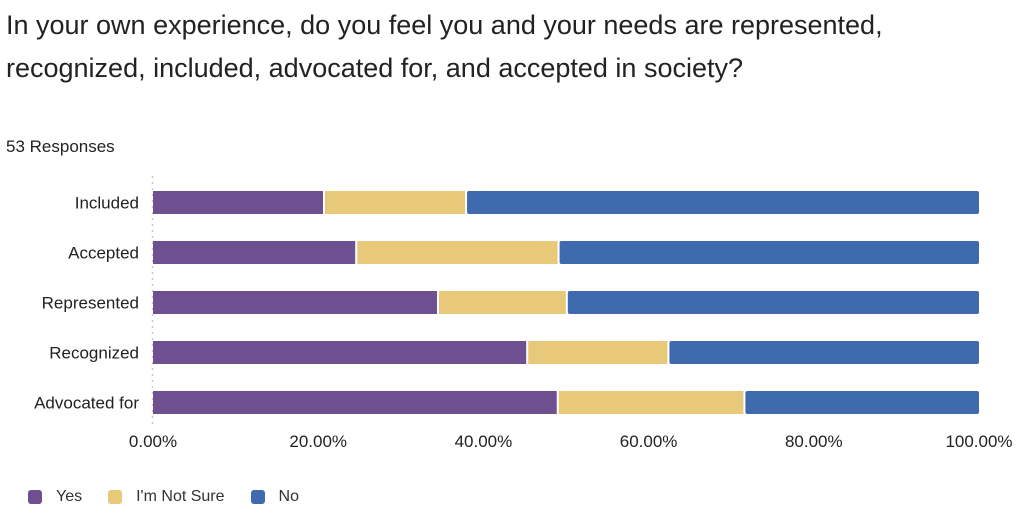  I want to click on bar-row-accepted, so click(566, 252).